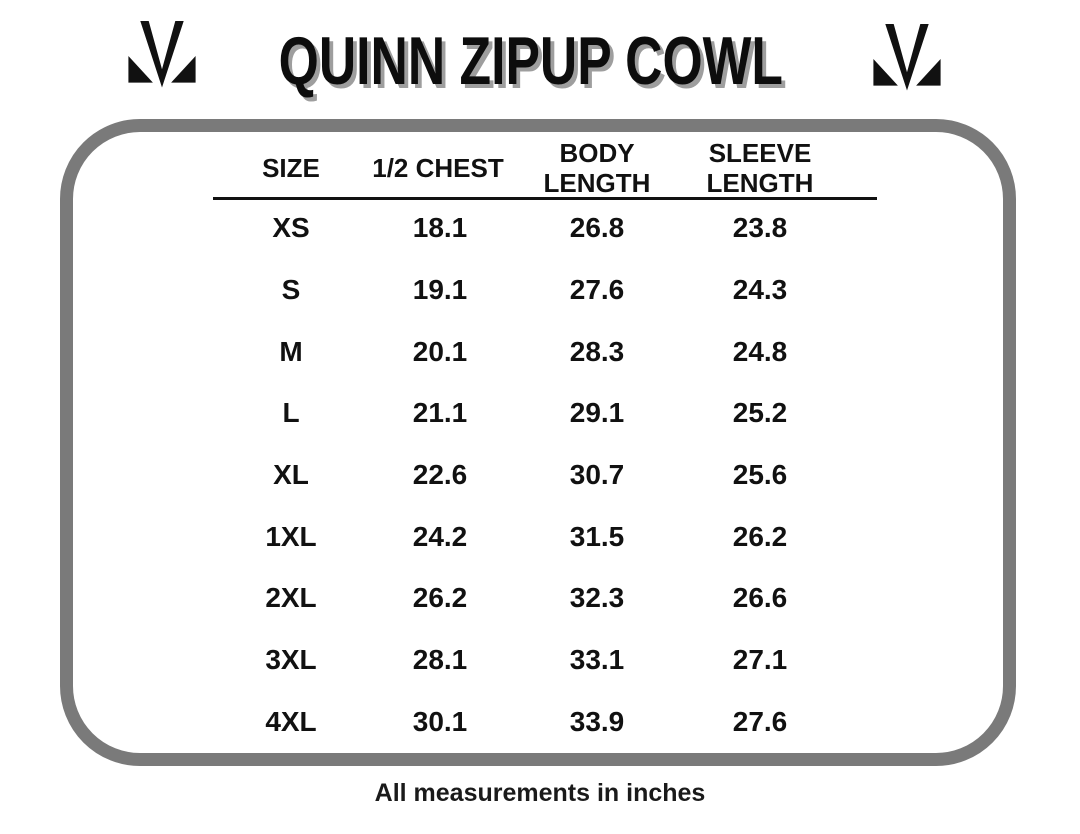  I want to click on table-row: L 21.1 29.1 25.2, so click(540, 413).